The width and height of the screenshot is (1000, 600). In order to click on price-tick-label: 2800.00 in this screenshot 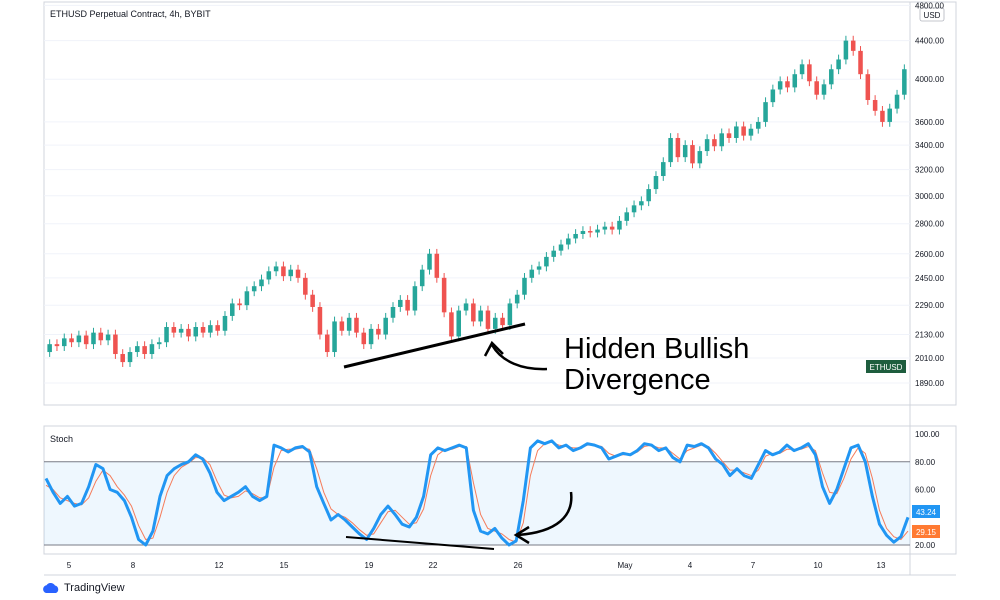, I will do `click(929, 224)`.